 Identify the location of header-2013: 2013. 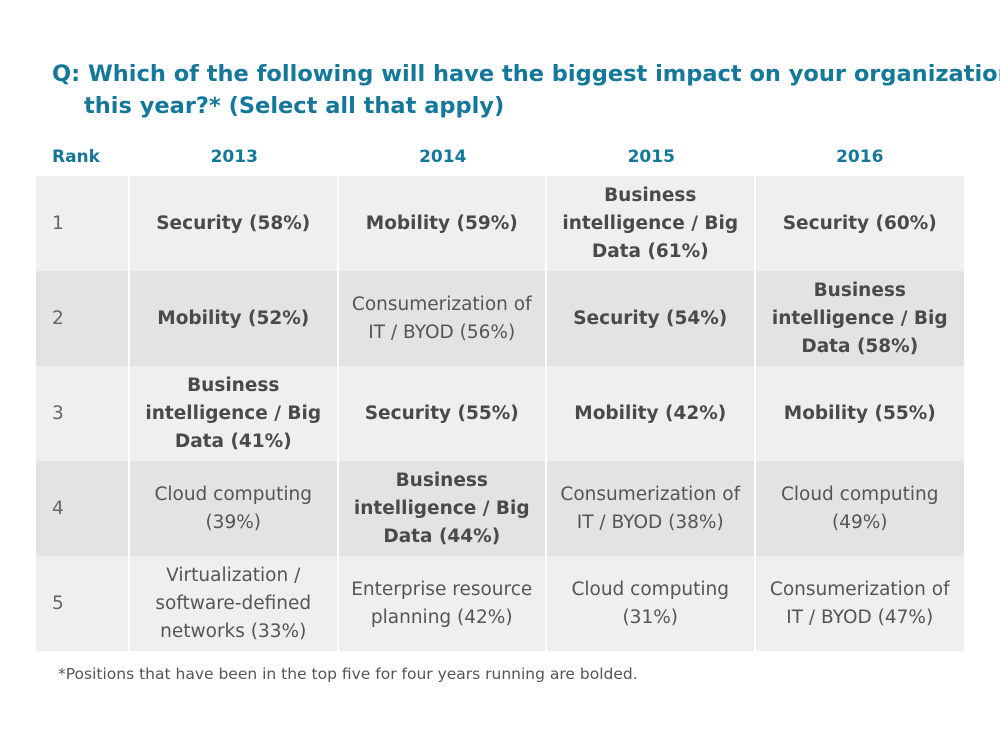
(234, 157).